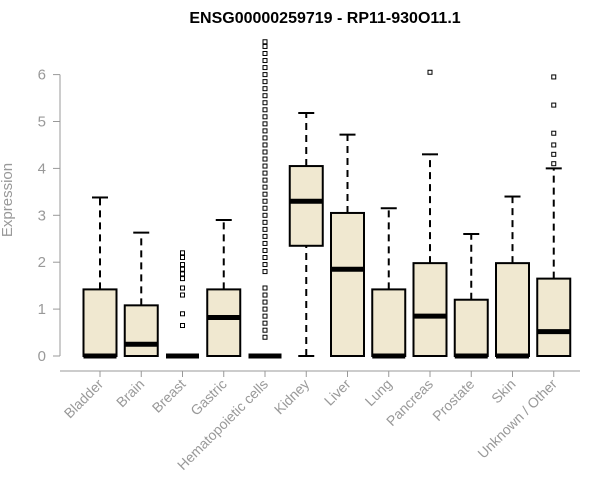 This screenshot has height=500, width=600. I want to click on y-tick-label: 5, so click(42, 122).